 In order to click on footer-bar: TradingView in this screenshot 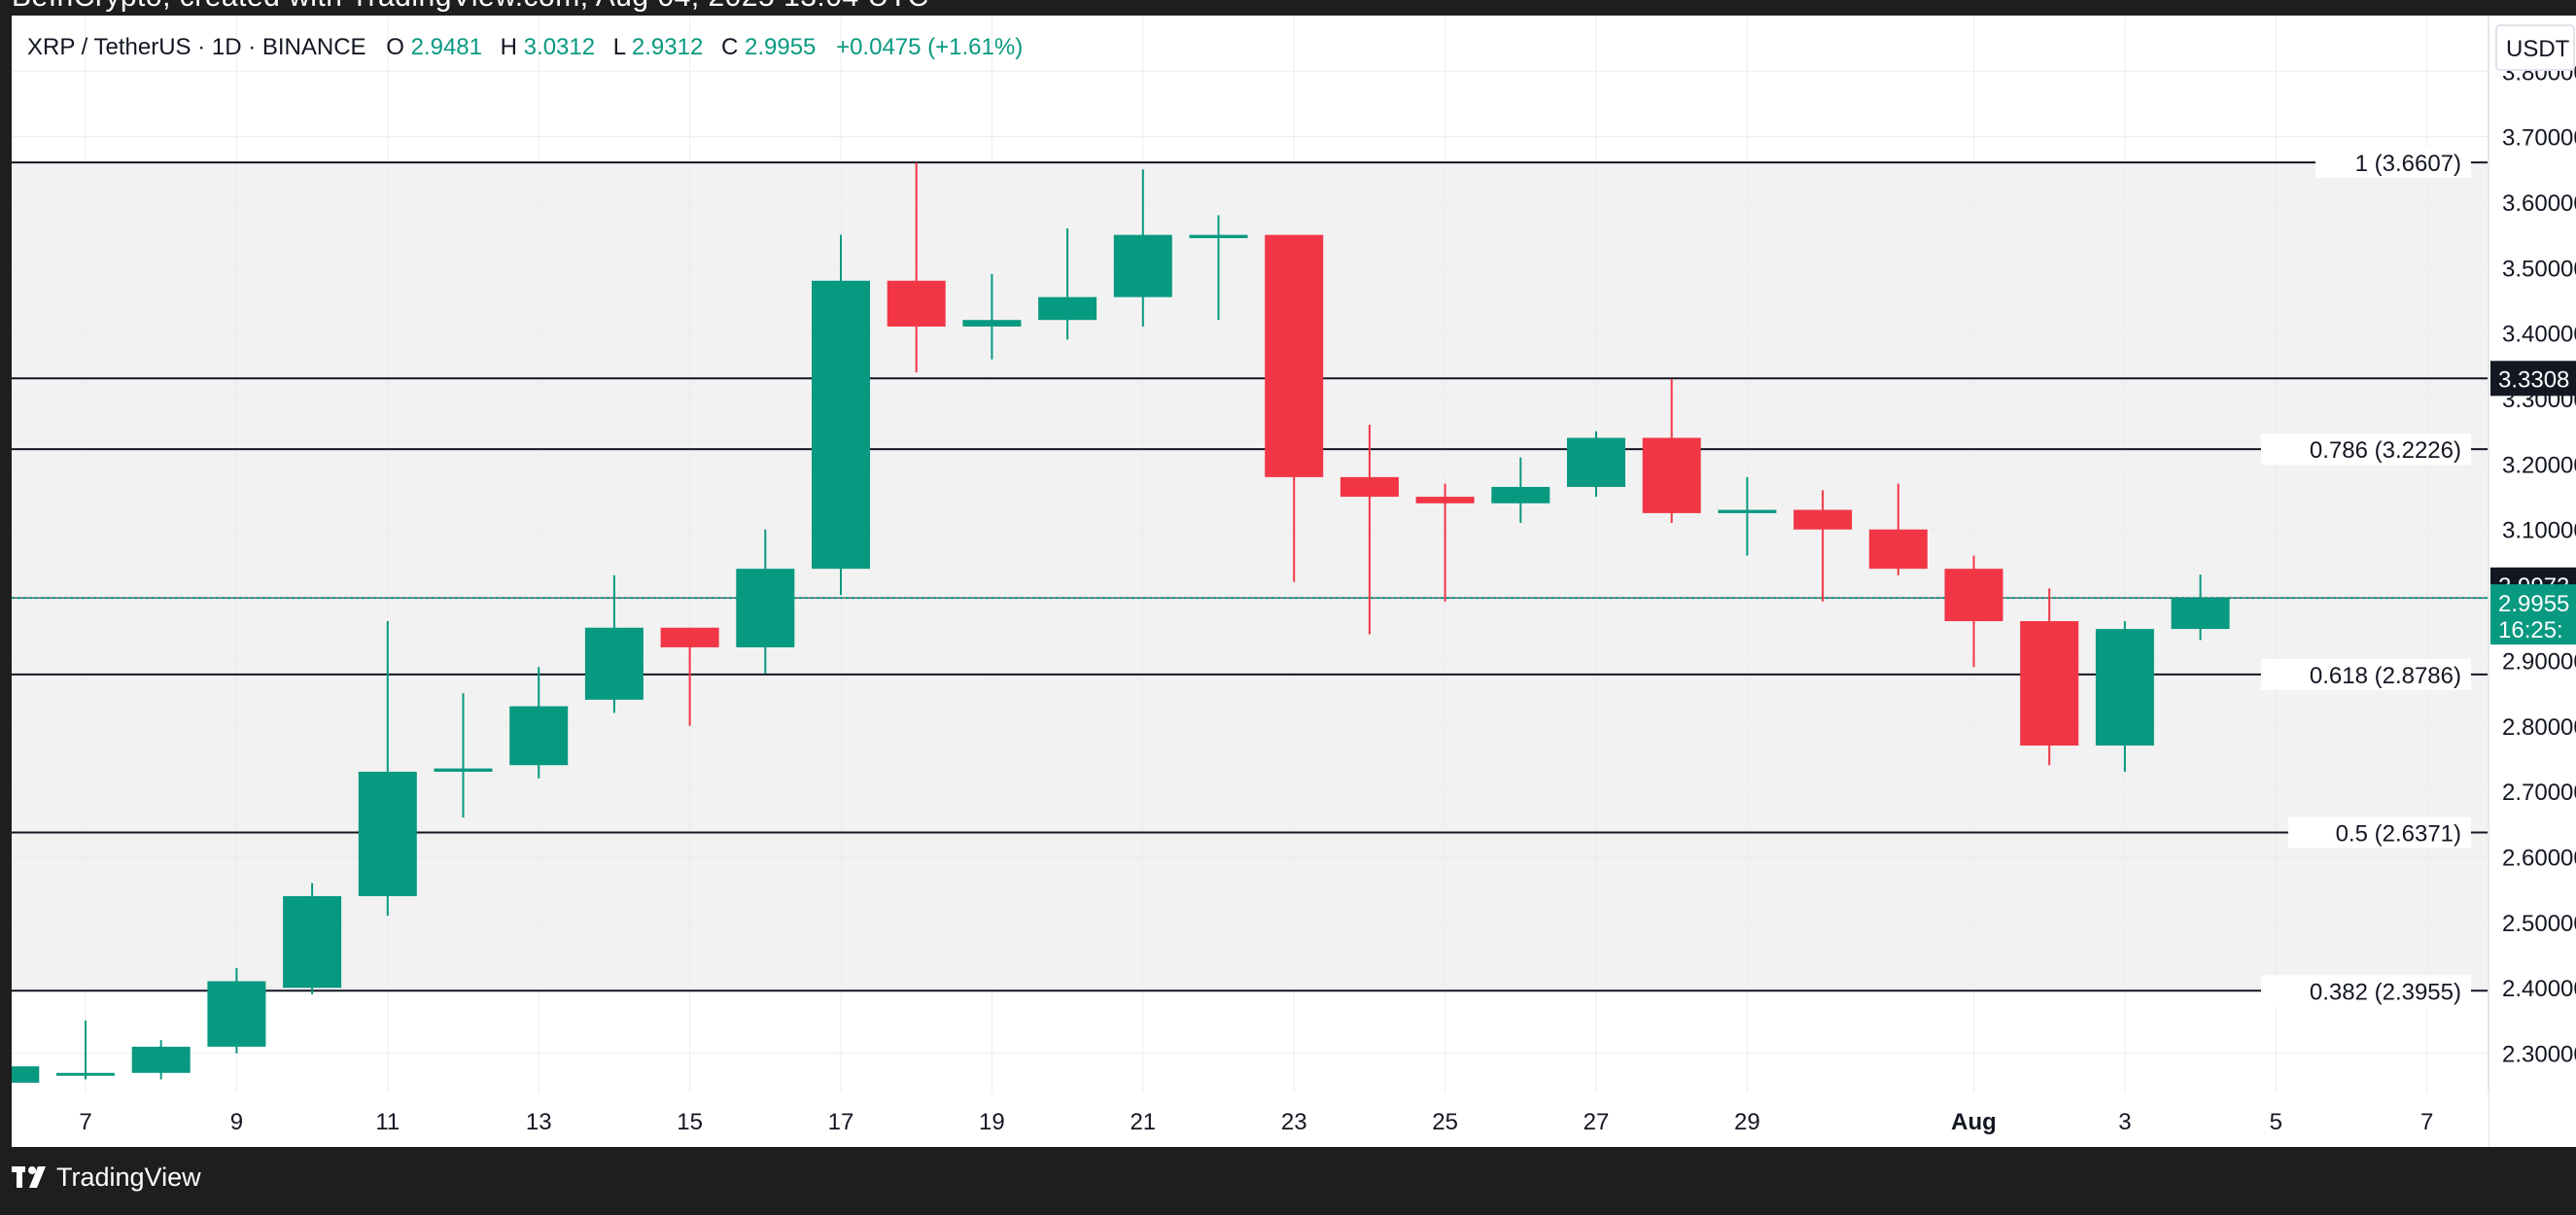, I will do `click(1288, 1181)`.